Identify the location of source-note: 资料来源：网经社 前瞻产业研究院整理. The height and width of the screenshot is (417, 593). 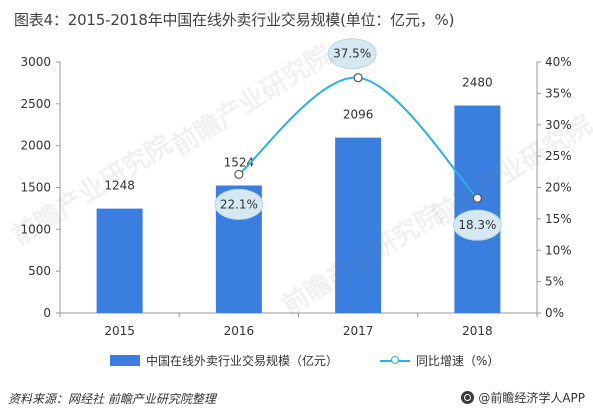
(112, 399).